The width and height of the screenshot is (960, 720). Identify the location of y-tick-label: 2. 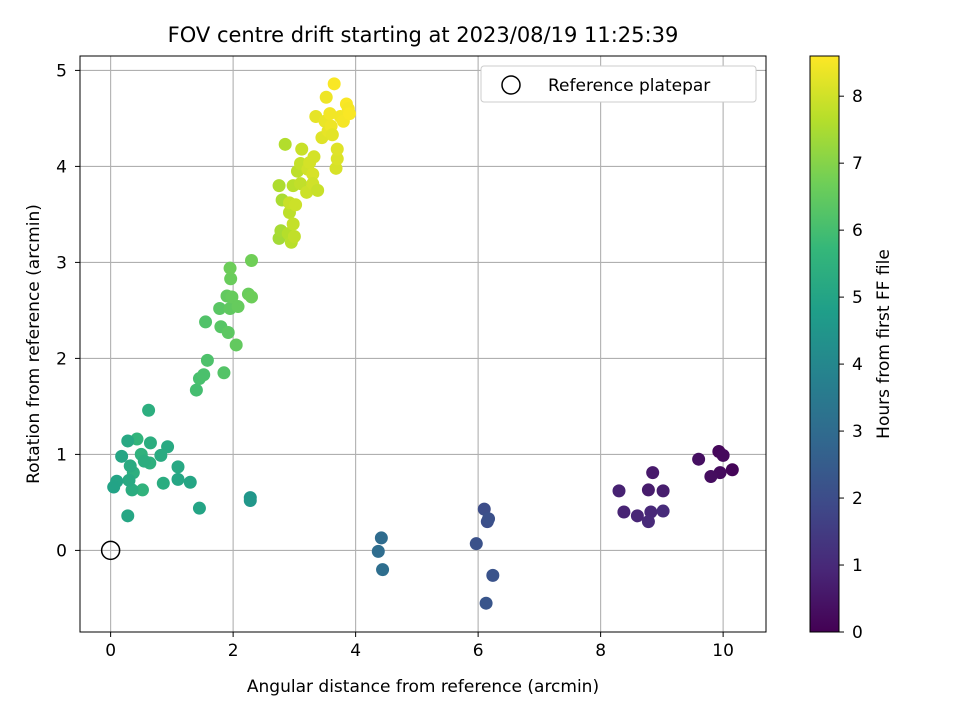
(61, 359).